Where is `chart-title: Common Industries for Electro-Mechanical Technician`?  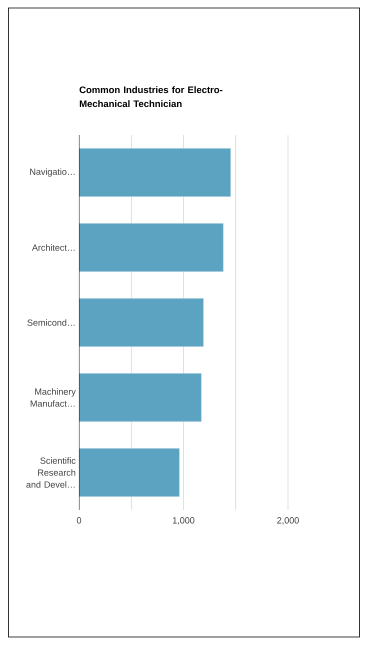 chart-title: Common Industries for Electro-Mechanical Technician is located at coordinates (151, 97).